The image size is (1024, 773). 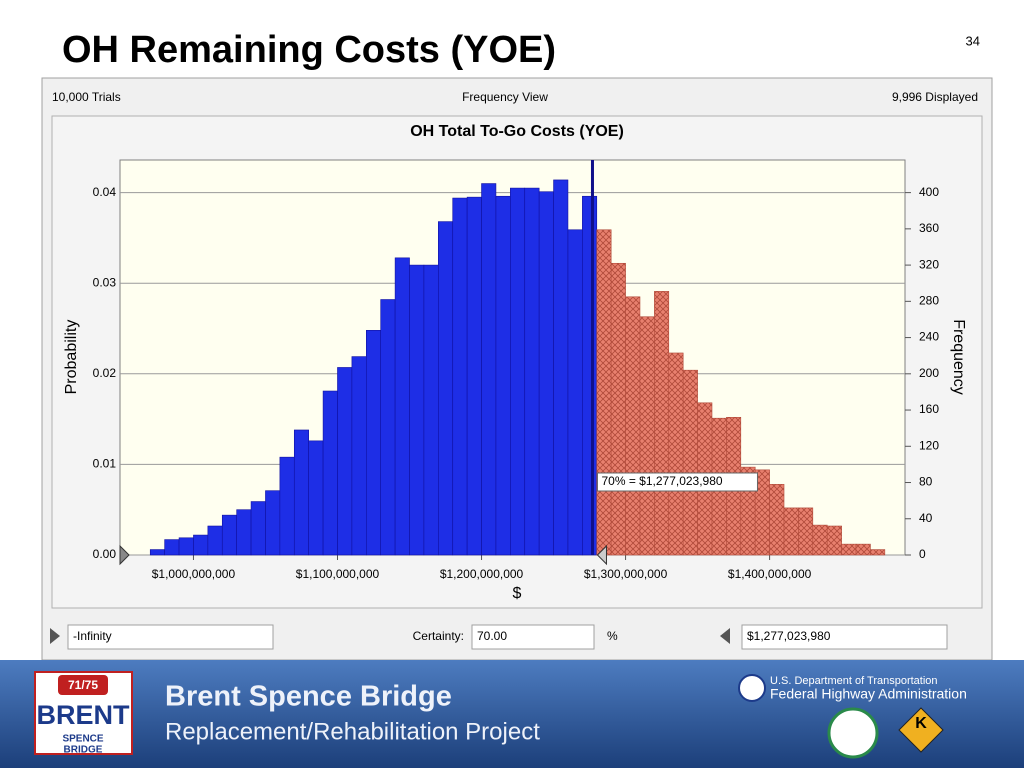 What do you see at coordinates (86, 97) in the screenshot?
I see `header-left: 10,000 Trials` at bounding box center [86, 97].